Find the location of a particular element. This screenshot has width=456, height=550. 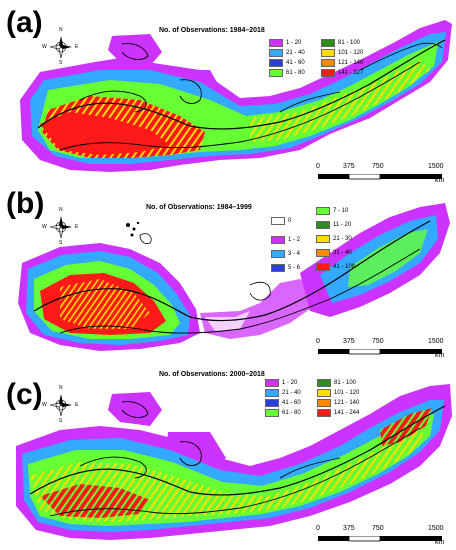

legend-item: 31 - 40 is located at coordinates (334, 252).